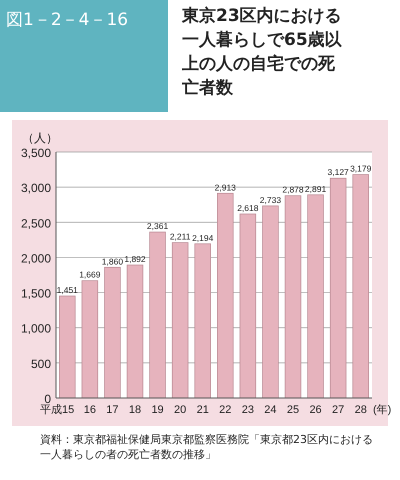  Describe the element at coordinates (339, 172) in the screenshot. I see `data-label: 3,127` at that location.